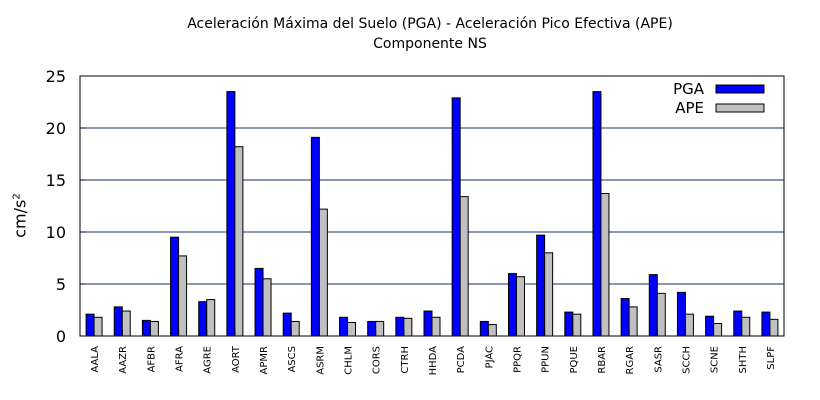 This screenshot has width=820, height=400. What do you see at coordinates (405, 360) in the screenshot?
I see `x-tick-label: CTRH` at bounding box center [405, 360].